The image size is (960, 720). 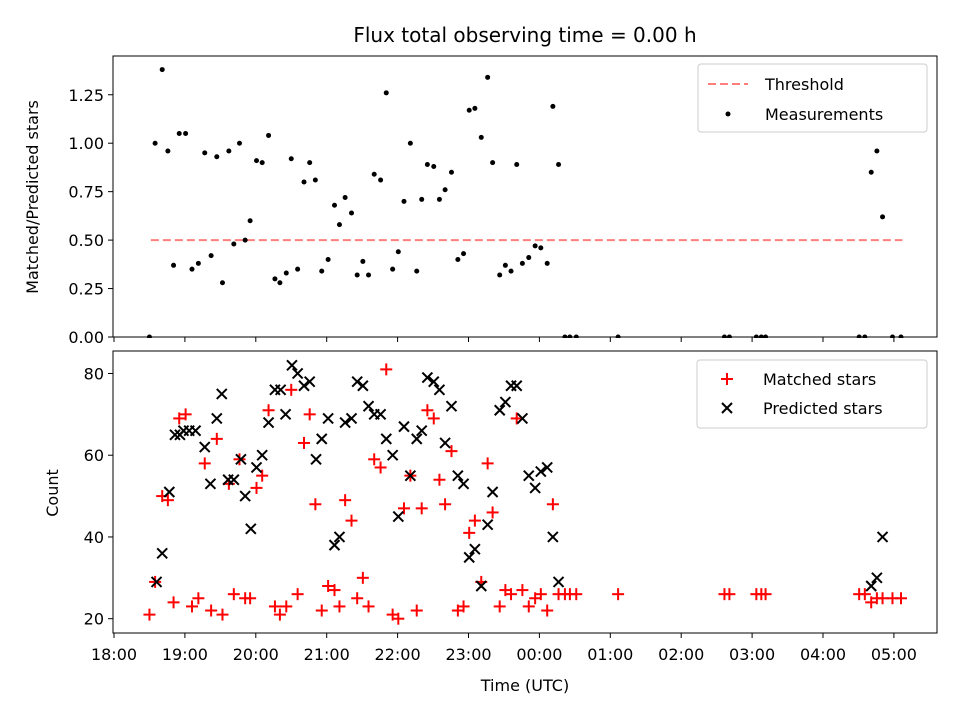 I want to click on legend-measurements-swatch, so click(x=728, y=114).